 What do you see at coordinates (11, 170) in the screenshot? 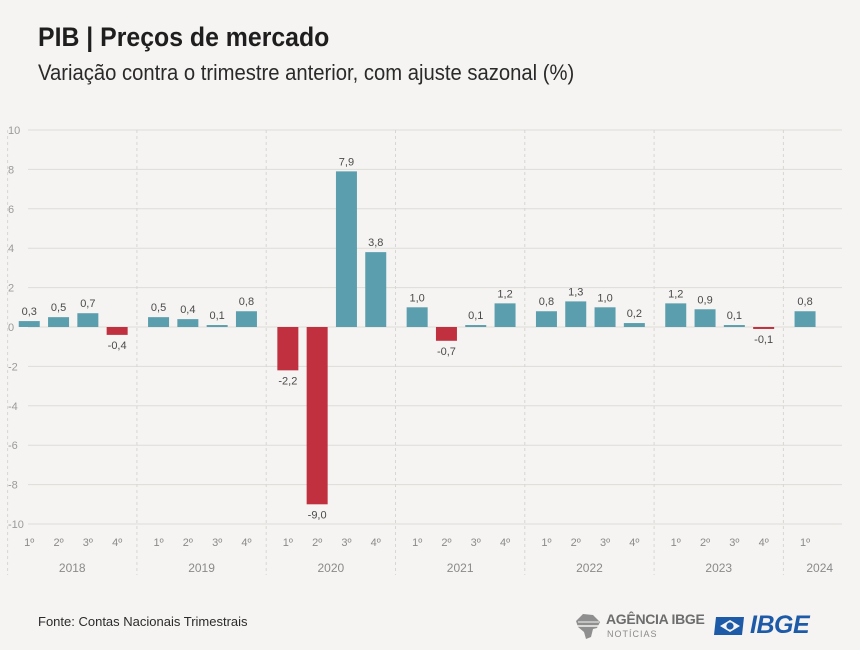
I see `y-tick-label: 8` at bounding box center [11, 170].